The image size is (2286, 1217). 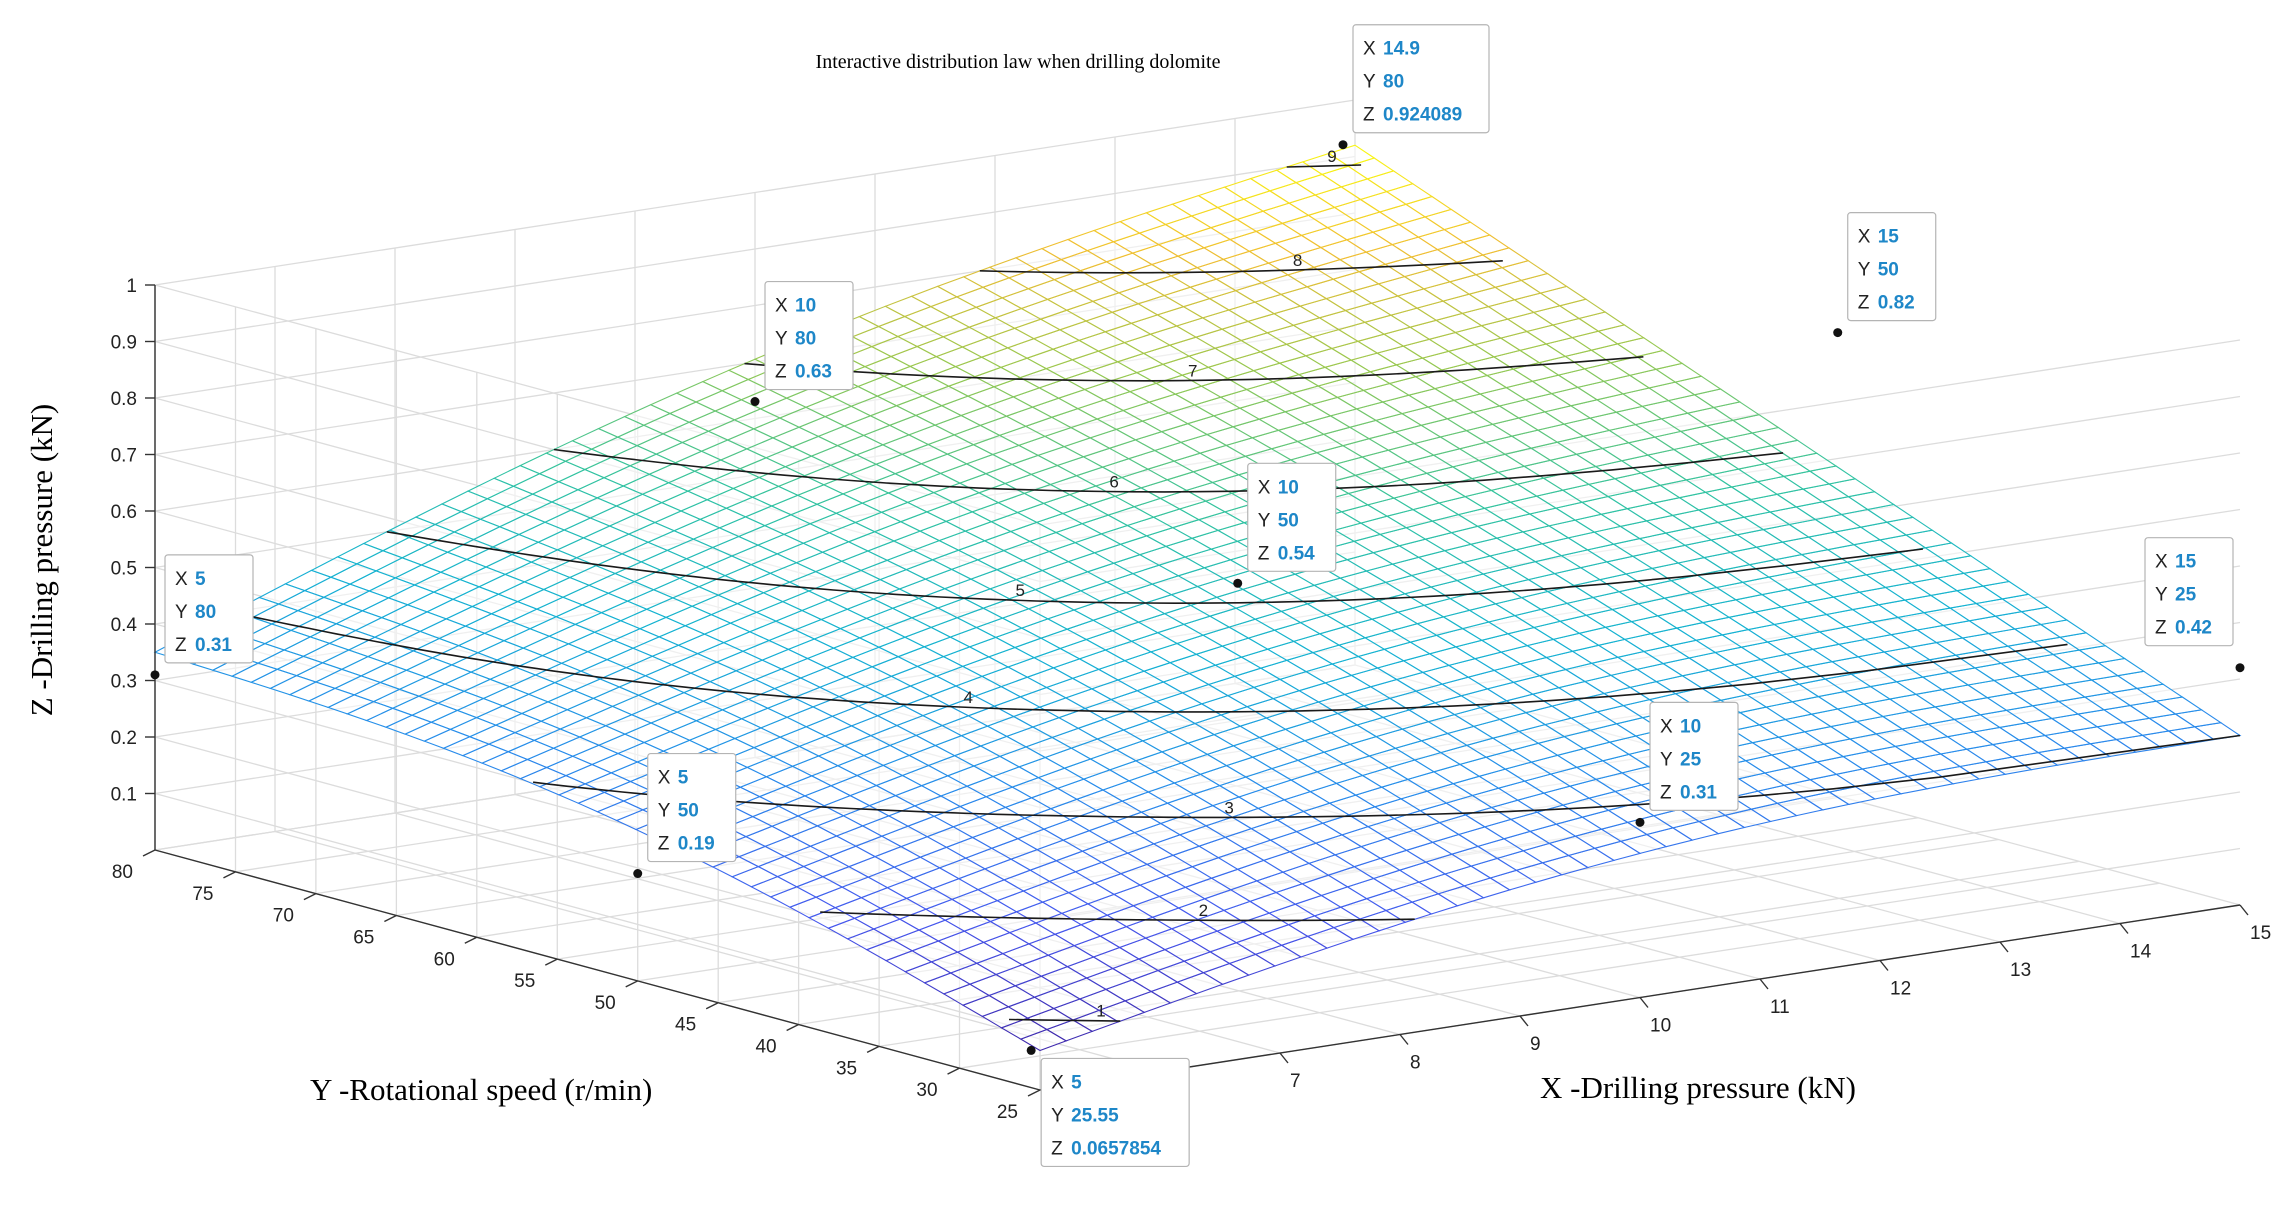 What do you see at coordinates (1192, 371) in the screenshot?
I see `contour-label: 7` at bounding box center [1192, 371].